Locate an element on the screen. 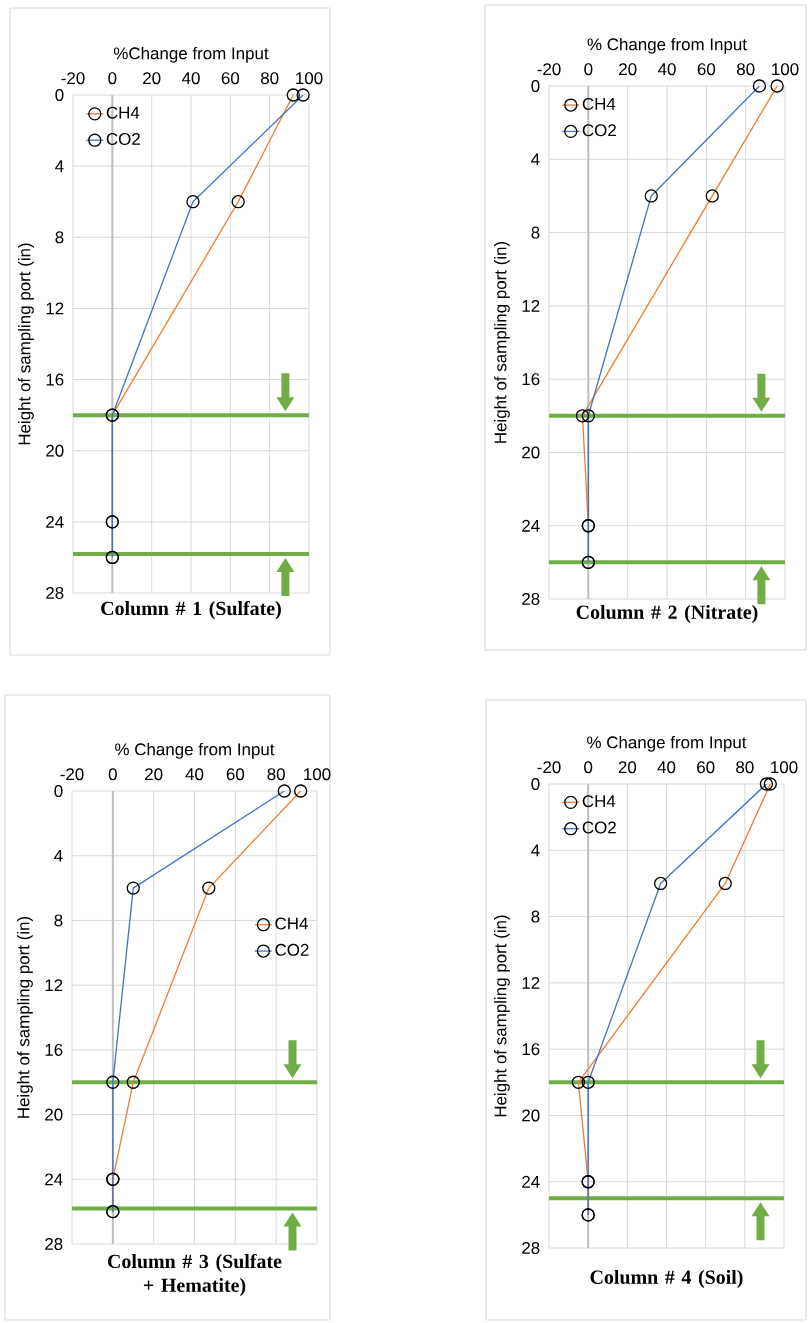  text: Column # 4 (Soil) is located at coordinates (666, 1278).